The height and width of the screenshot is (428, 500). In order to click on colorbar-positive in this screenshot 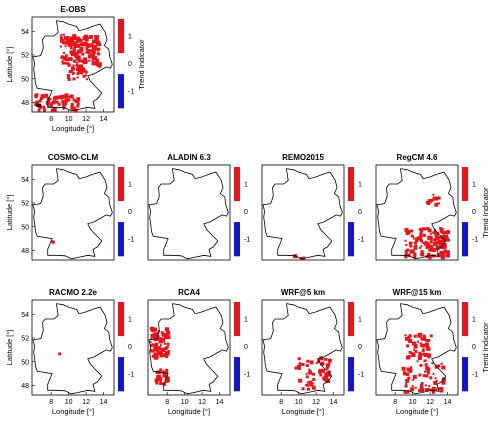, I will do `click(237, 184)`.